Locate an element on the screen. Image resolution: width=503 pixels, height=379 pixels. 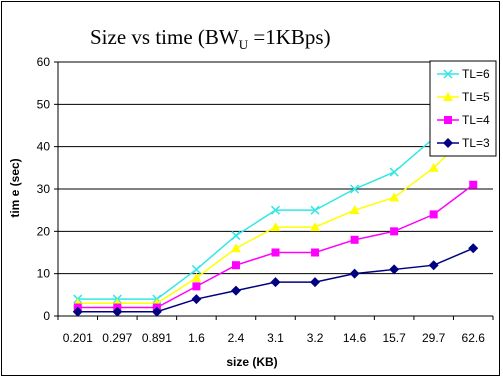
legend: TL=6 TL=5 TL=4 TL=3 is located at coordinates (463, 108).